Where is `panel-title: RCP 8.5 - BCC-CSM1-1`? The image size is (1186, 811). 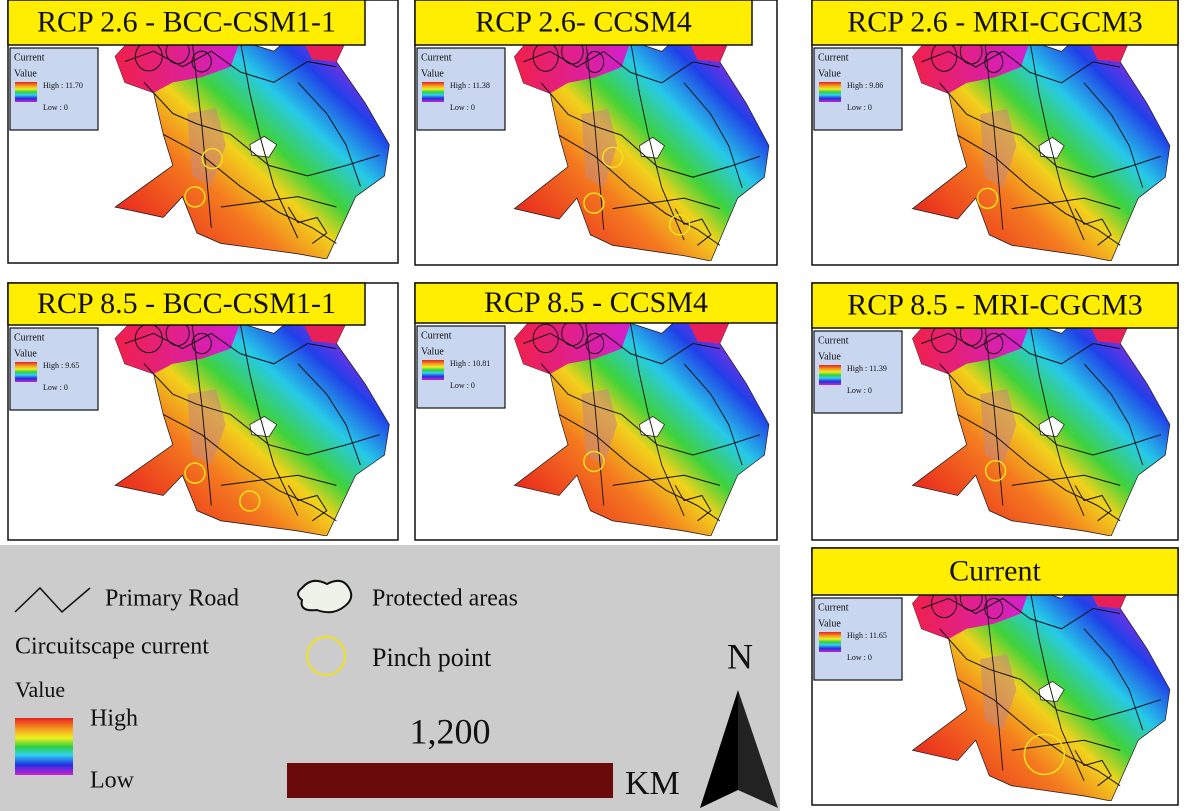 panel-title: RCP 8.5 - BCC-CSM1-1 is located at coordinates (186, 303).